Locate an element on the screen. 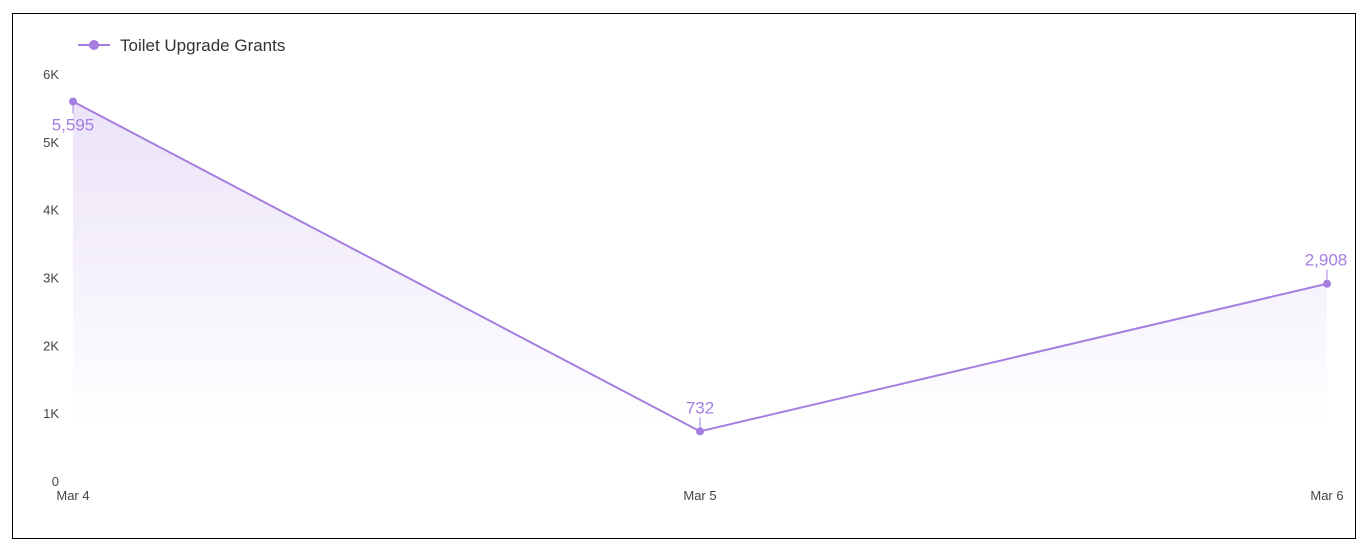  y-axis: 0 1K 2K 3K 4K 5K 6K is located at coordinates (51, 278).